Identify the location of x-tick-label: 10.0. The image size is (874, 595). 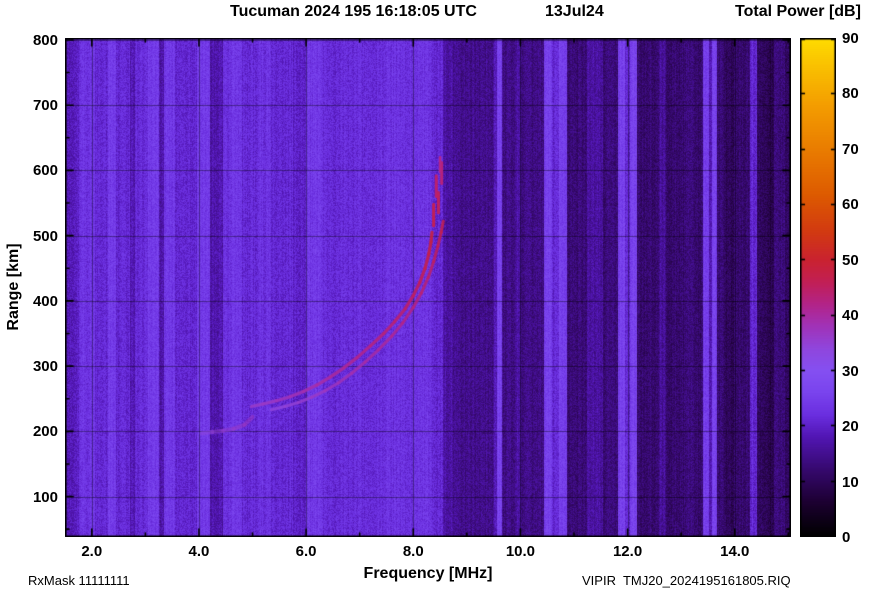
(520, 551).